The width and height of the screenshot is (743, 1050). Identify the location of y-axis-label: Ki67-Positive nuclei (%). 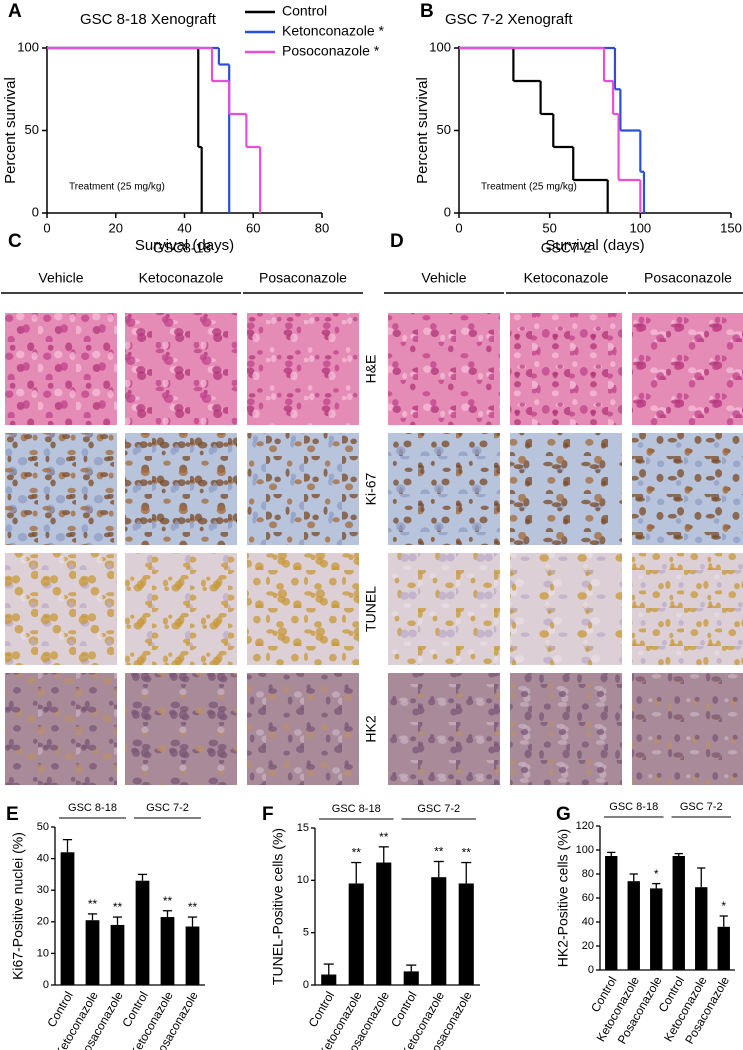
(18, 906).